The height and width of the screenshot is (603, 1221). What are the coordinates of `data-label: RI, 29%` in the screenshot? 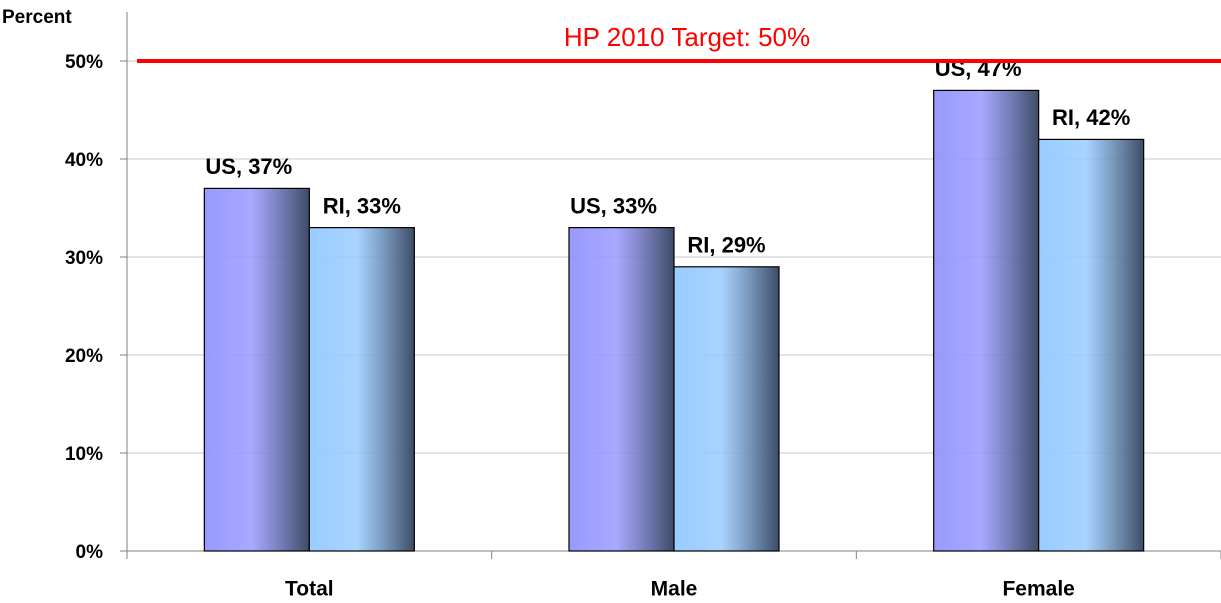 It's located at (726, 245).